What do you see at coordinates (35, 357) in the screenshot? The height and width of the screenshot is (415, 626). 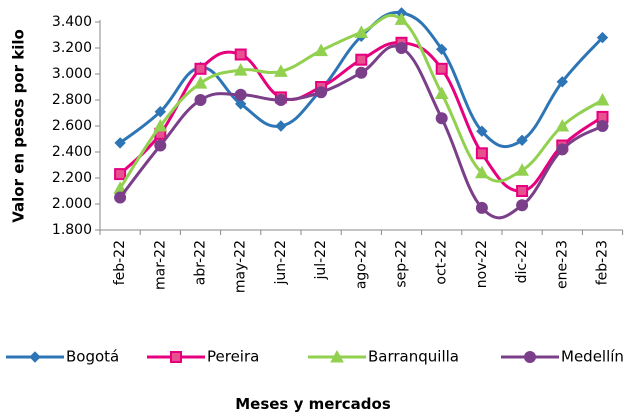 I see `legend-marker-bogota` at bounding box center [35, 357].